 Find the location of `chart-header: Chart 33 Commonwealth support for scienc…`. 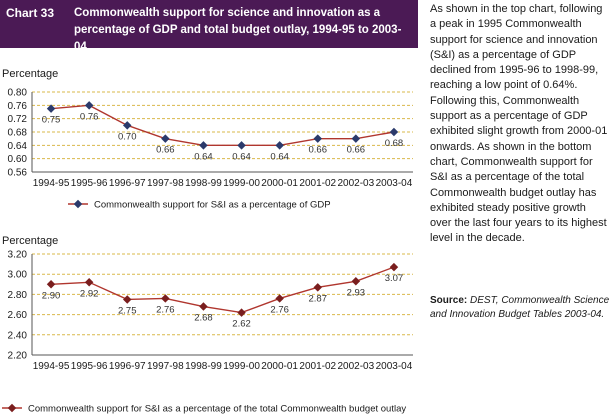

chart-header: Chart 33 Commonwealth support for scienc… is located at coordinates (209, 26).